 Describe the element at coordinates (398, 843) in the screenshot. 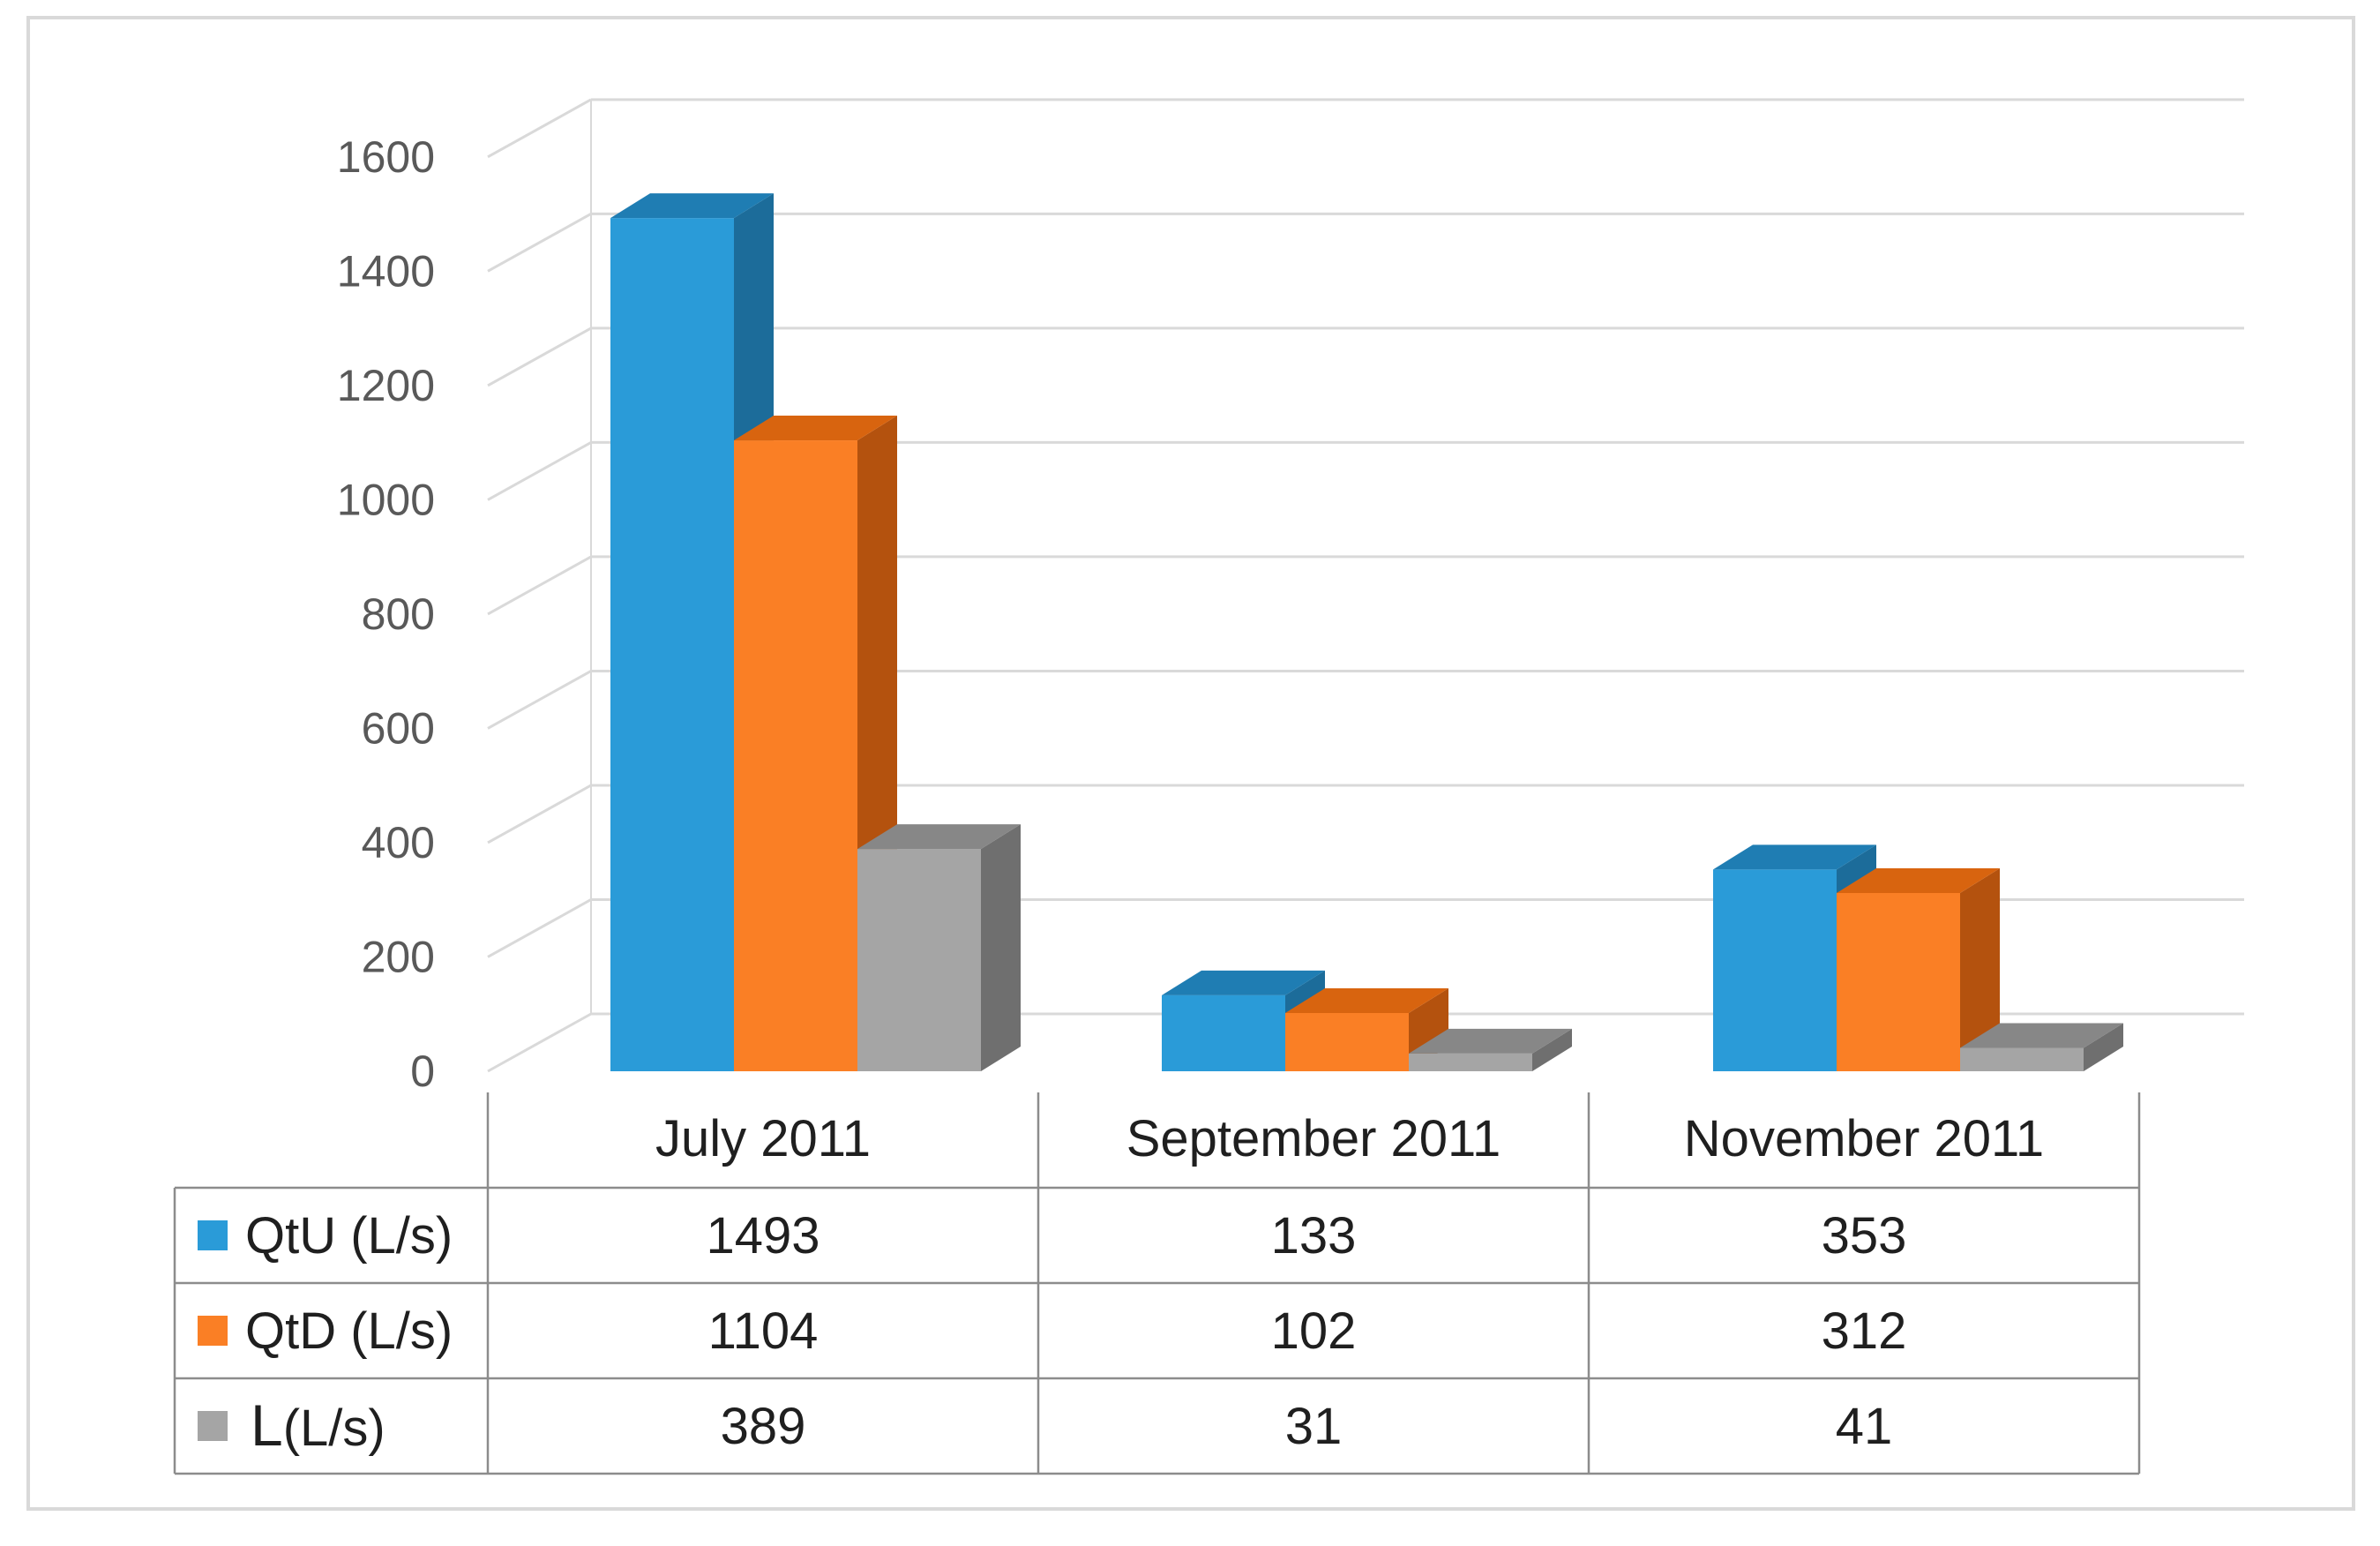

I see `y-tick-label: 400` at that location.